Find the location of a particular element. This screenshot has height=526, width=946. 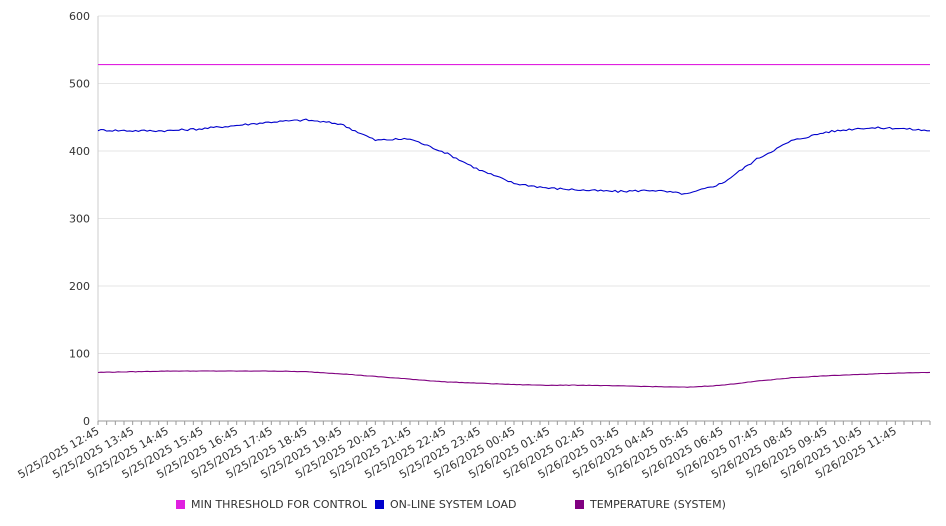

legend-item-temperature: TEMPERATURE (SYSTEM) is located at coordinates (650, 504).